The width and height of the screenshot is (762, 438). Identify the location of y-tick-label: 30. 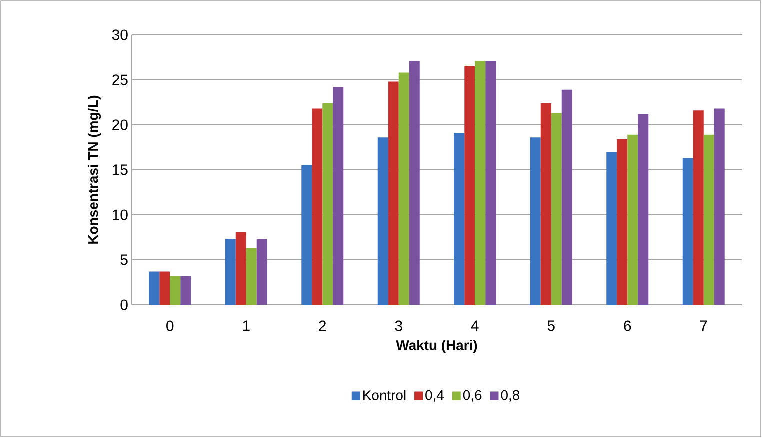
(120, 35).